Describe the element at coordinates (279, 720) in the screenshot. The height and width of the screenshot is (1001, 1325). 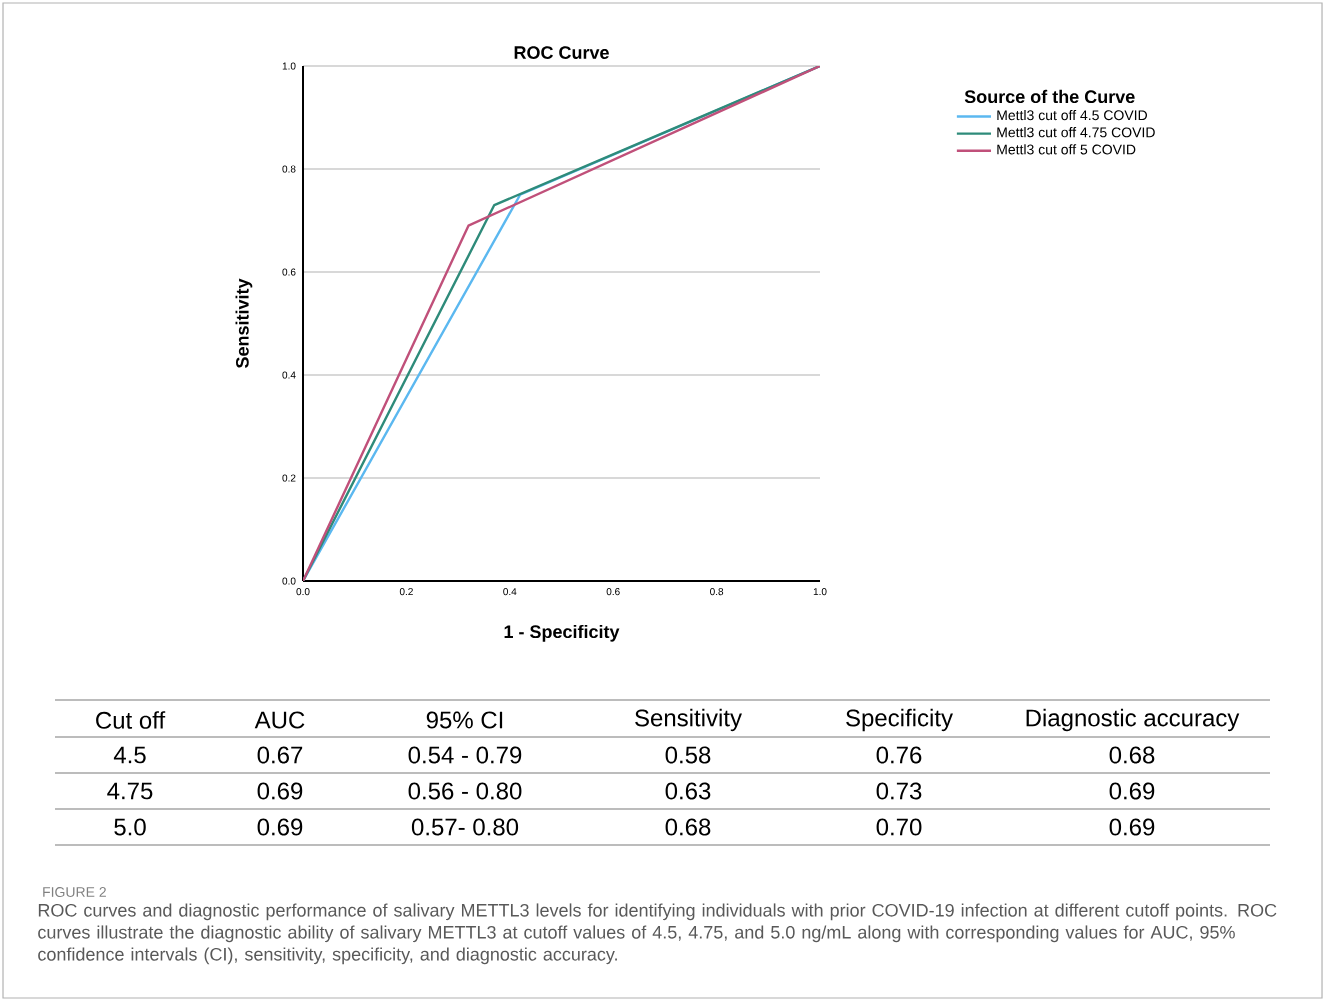
I see `category-label: AUC` at that location.